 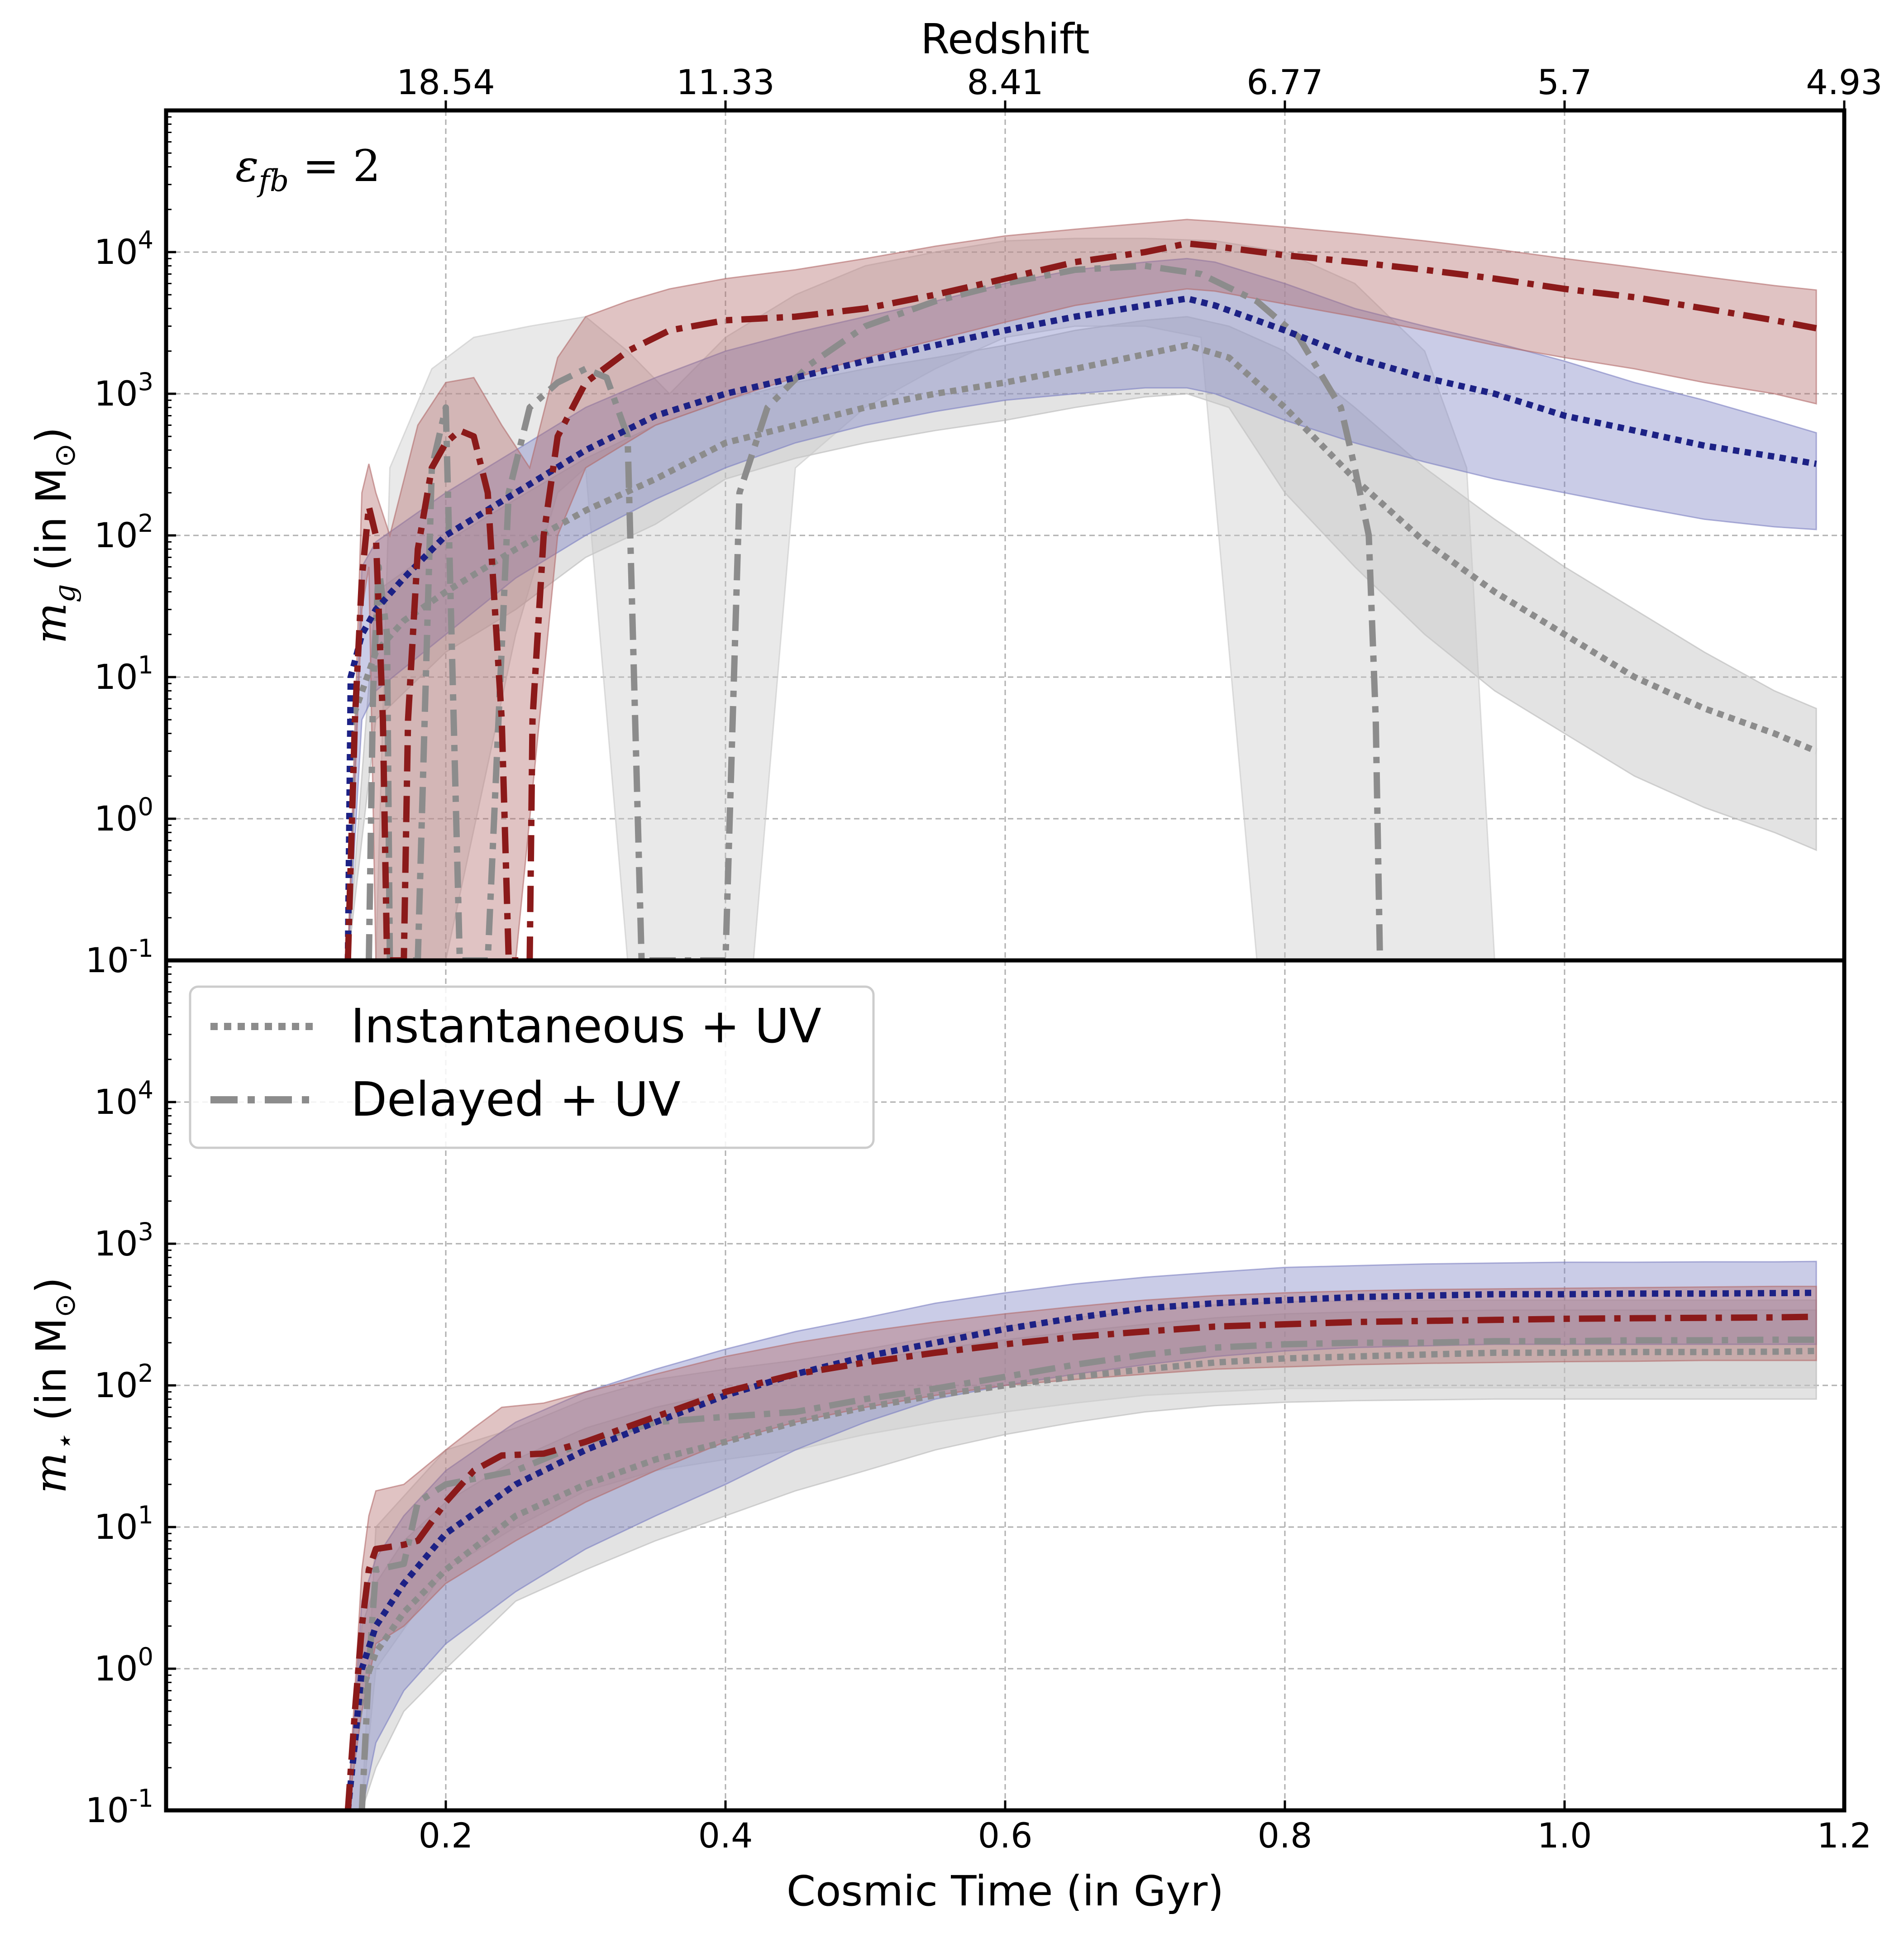 What do you see at coordinates (1005, 1835) in the screenshot?
I see `x-tick-label: 0.6` at bounding box center [1005, 1835].